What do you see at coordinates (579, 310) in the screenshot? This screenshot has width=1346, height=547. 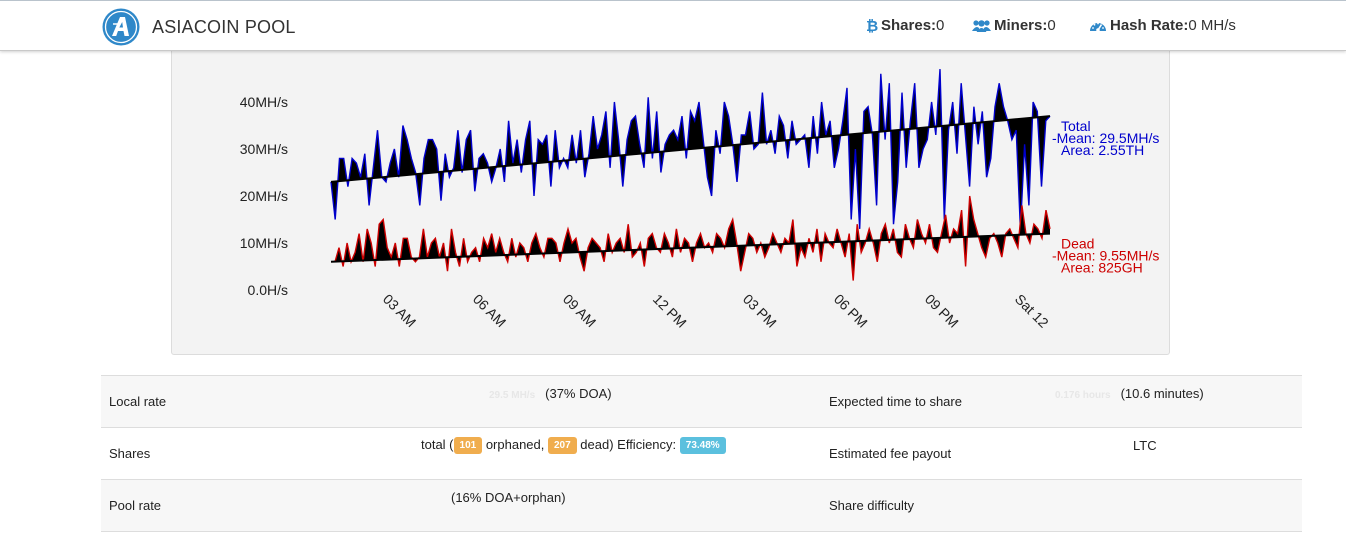 I see `x-tick-label: 09 AM` at bounding box center [579, 310].